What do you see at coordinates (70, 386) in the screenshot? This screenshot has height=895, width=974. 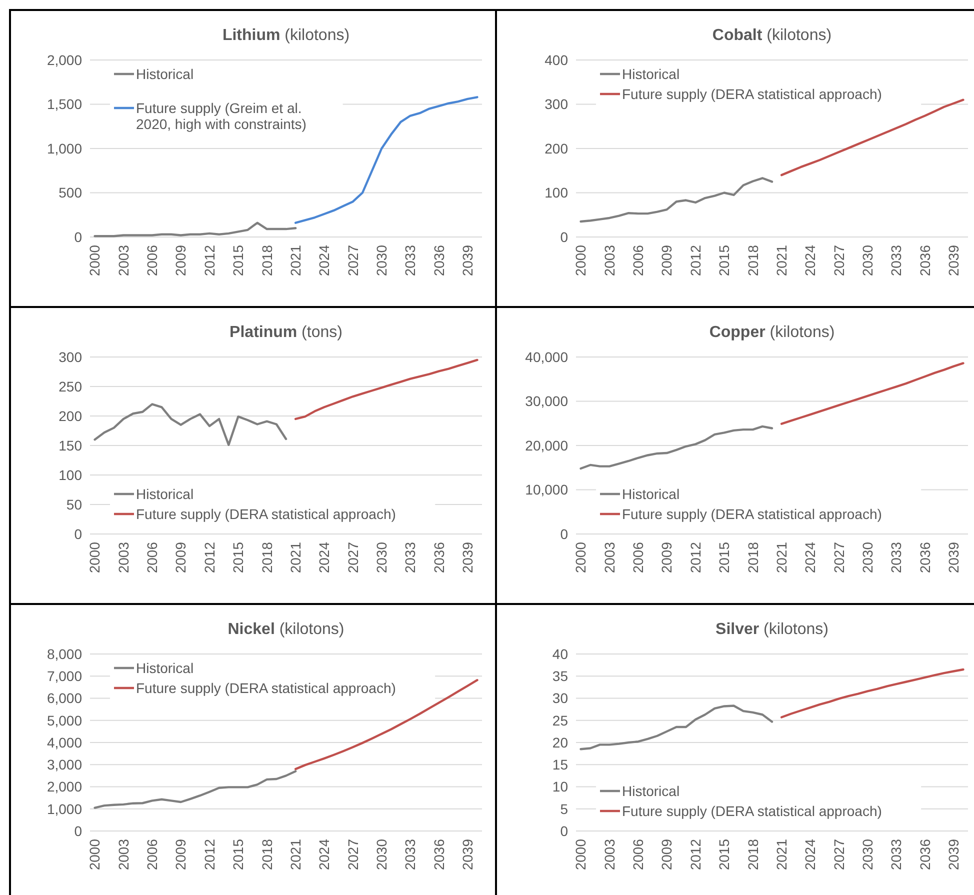 I see `y-tick-label: 250` at bounding box center [70, 386].